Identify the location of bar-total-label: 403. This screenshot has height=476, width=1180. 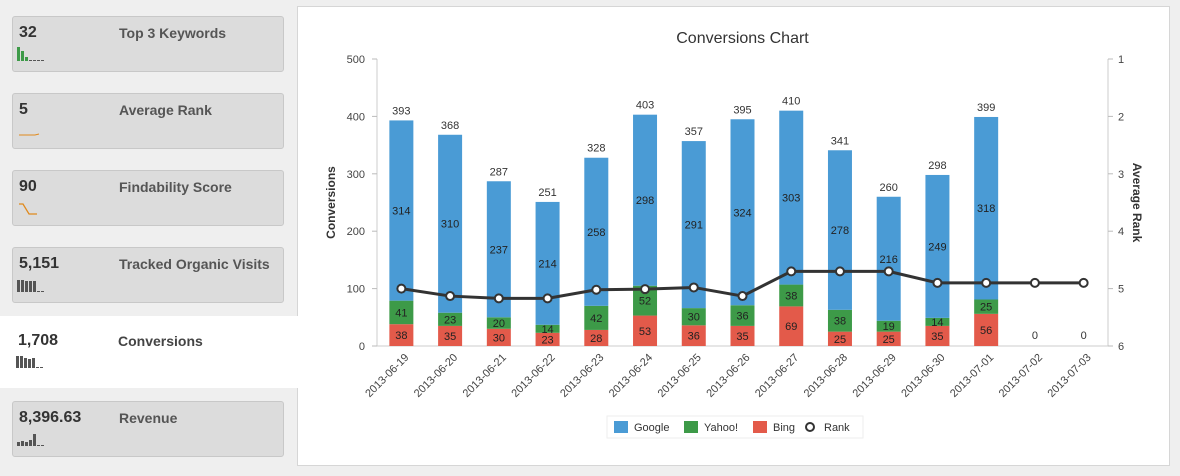
(645, 106).